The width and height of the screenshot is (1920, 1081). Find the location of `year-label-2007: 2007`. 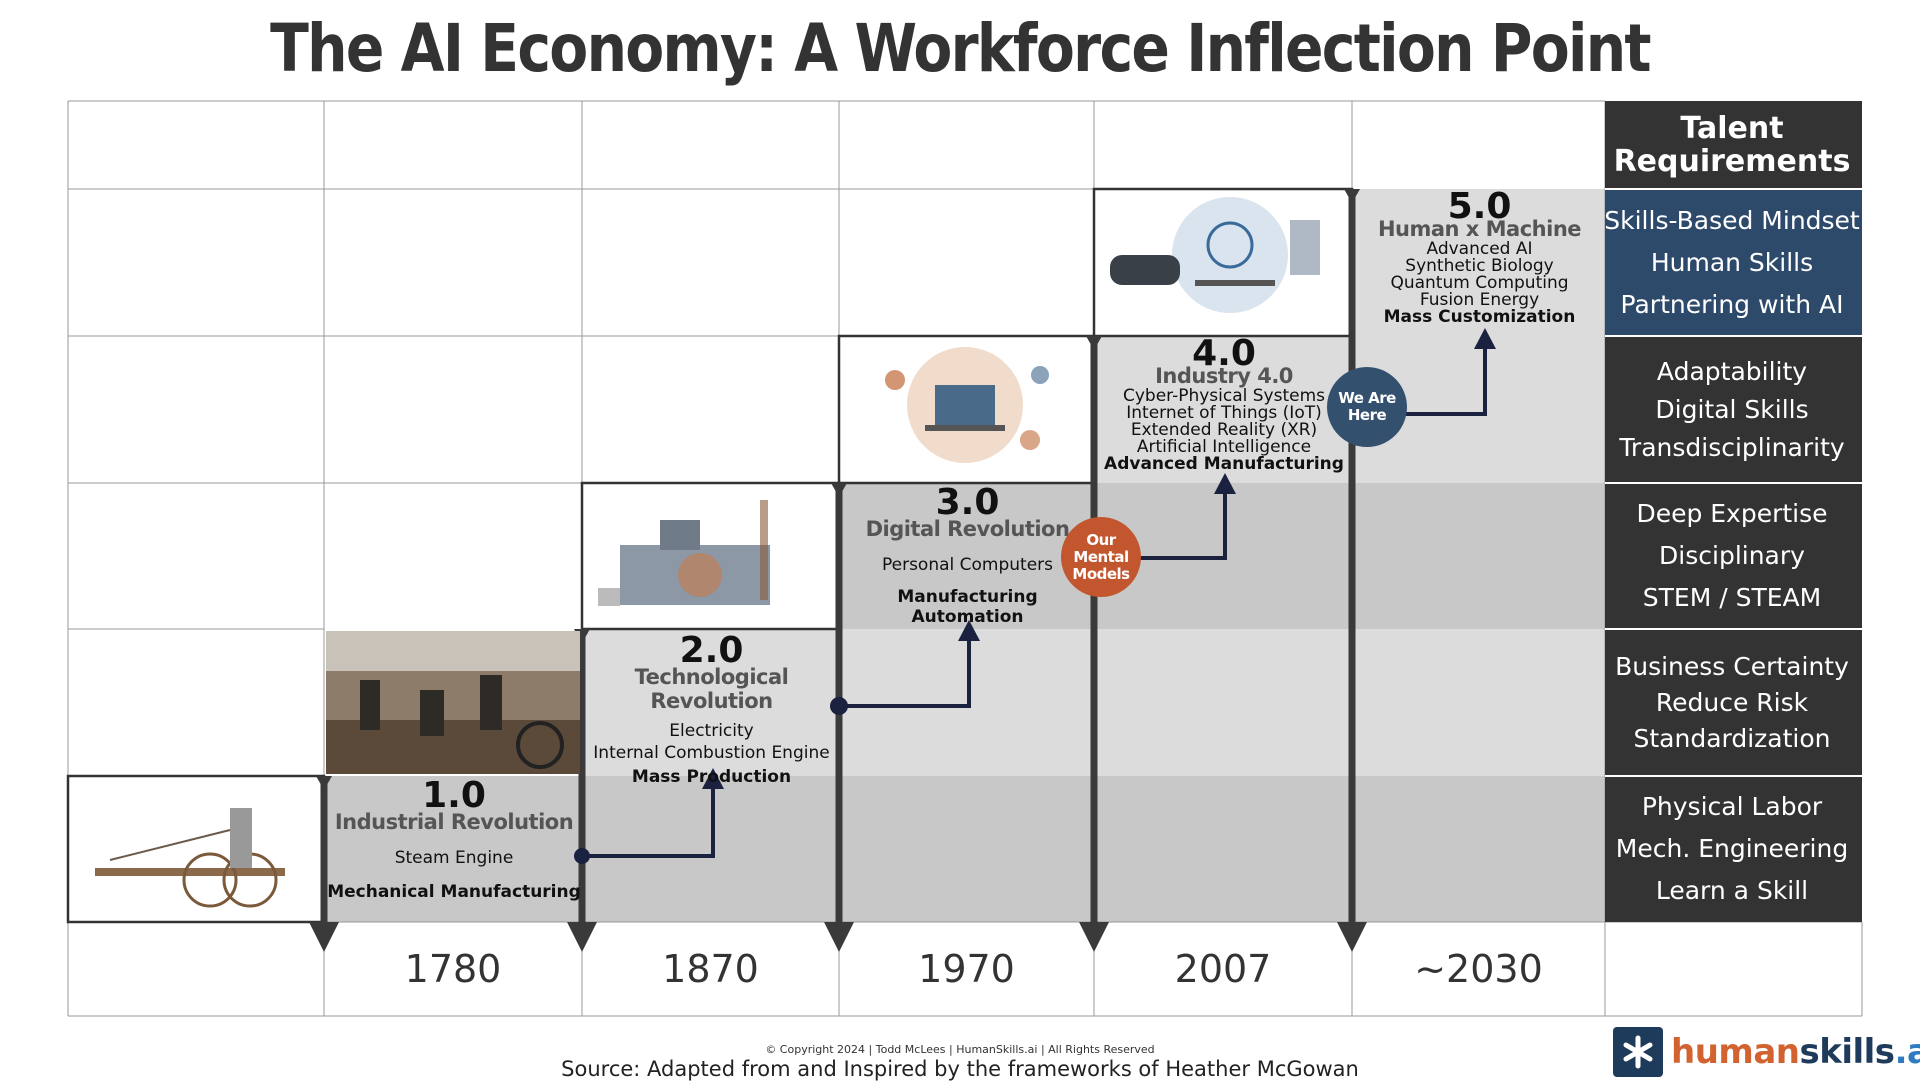

year-label-2007: 2007 is located at coordinates (1223, 969).